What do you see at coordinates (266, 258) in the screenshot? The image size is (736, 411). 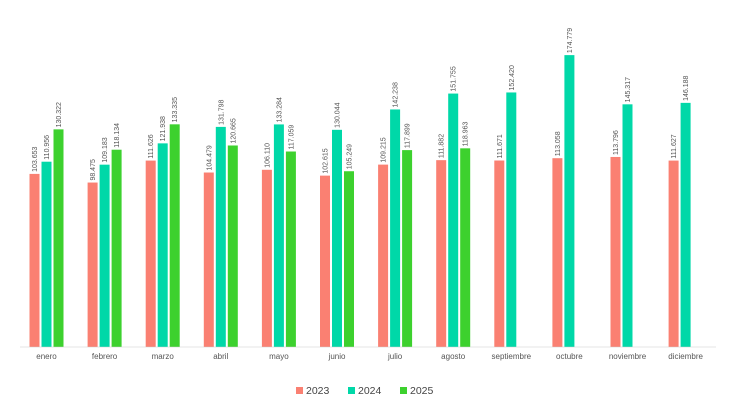 I see `bar-2023-mayo` at bounding box center [266, 258].